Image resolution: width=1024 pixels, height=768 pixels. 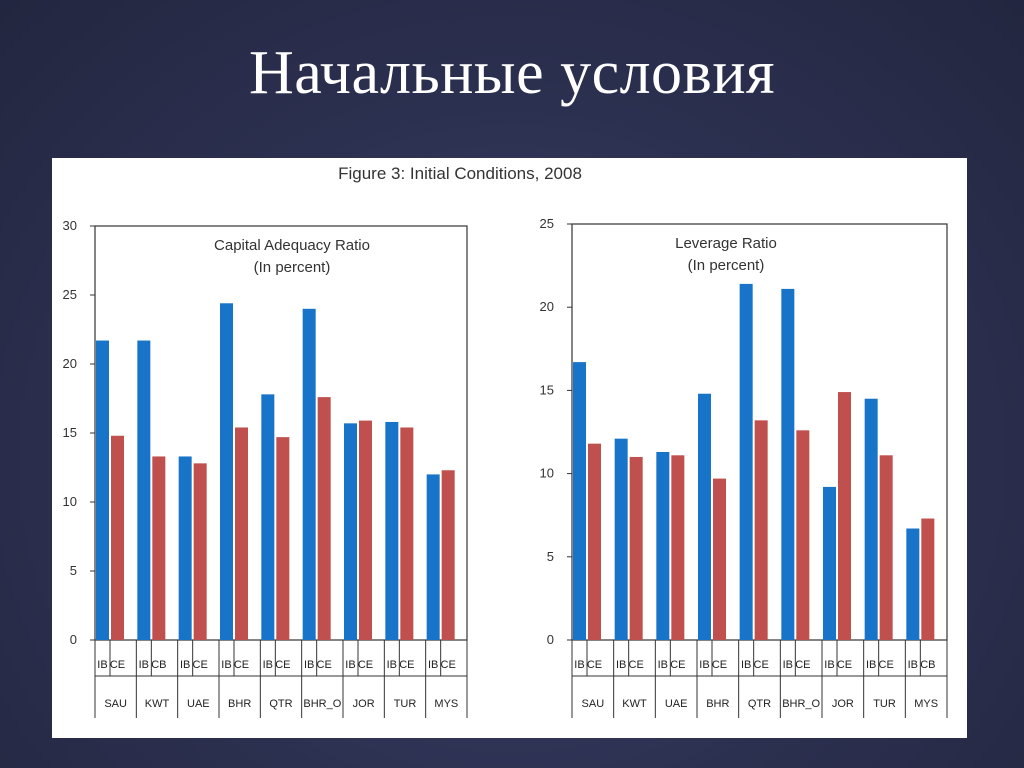 What do you see at coordinates (726, 243) in the screenshot?
I see `chart-title: Leverage Ratio` at bounding box center [726, 243].